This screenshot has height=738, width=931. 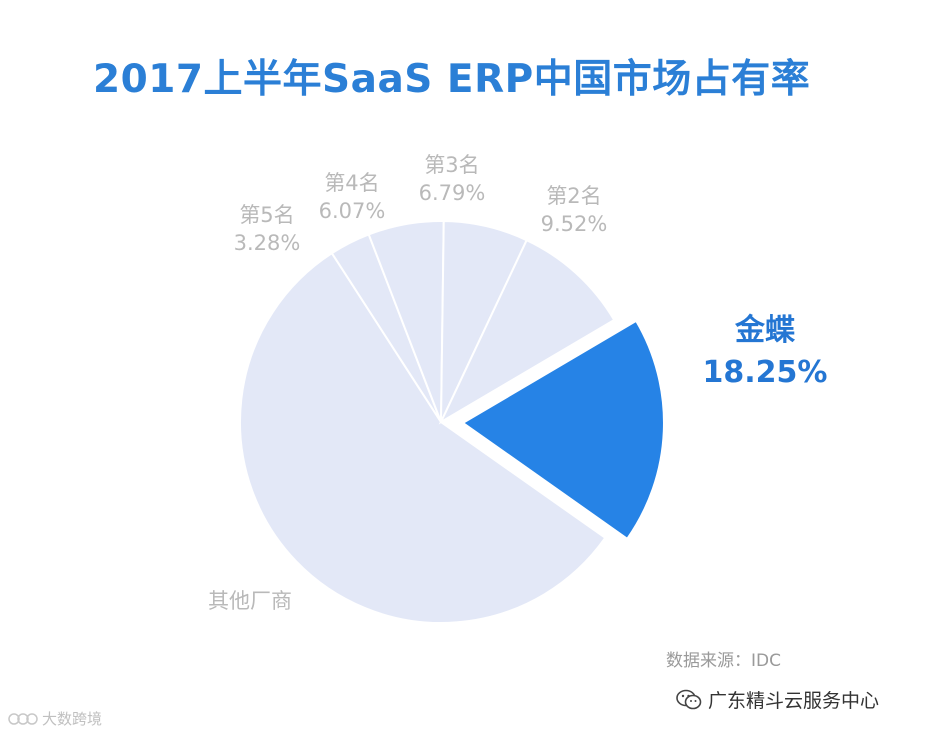 I want to click on slice-value-label: 9.52%, so click(x=574, y=224).